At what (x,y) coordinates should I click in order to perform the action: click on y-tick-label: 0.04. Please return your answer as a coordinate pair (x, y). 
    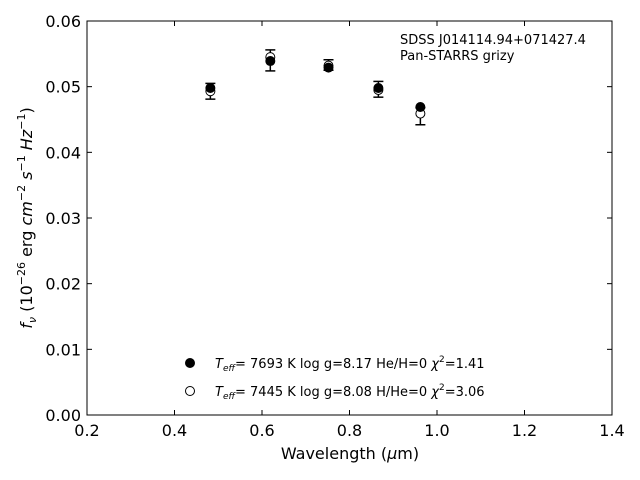
    Looking at the image, I should click on (63, 152).